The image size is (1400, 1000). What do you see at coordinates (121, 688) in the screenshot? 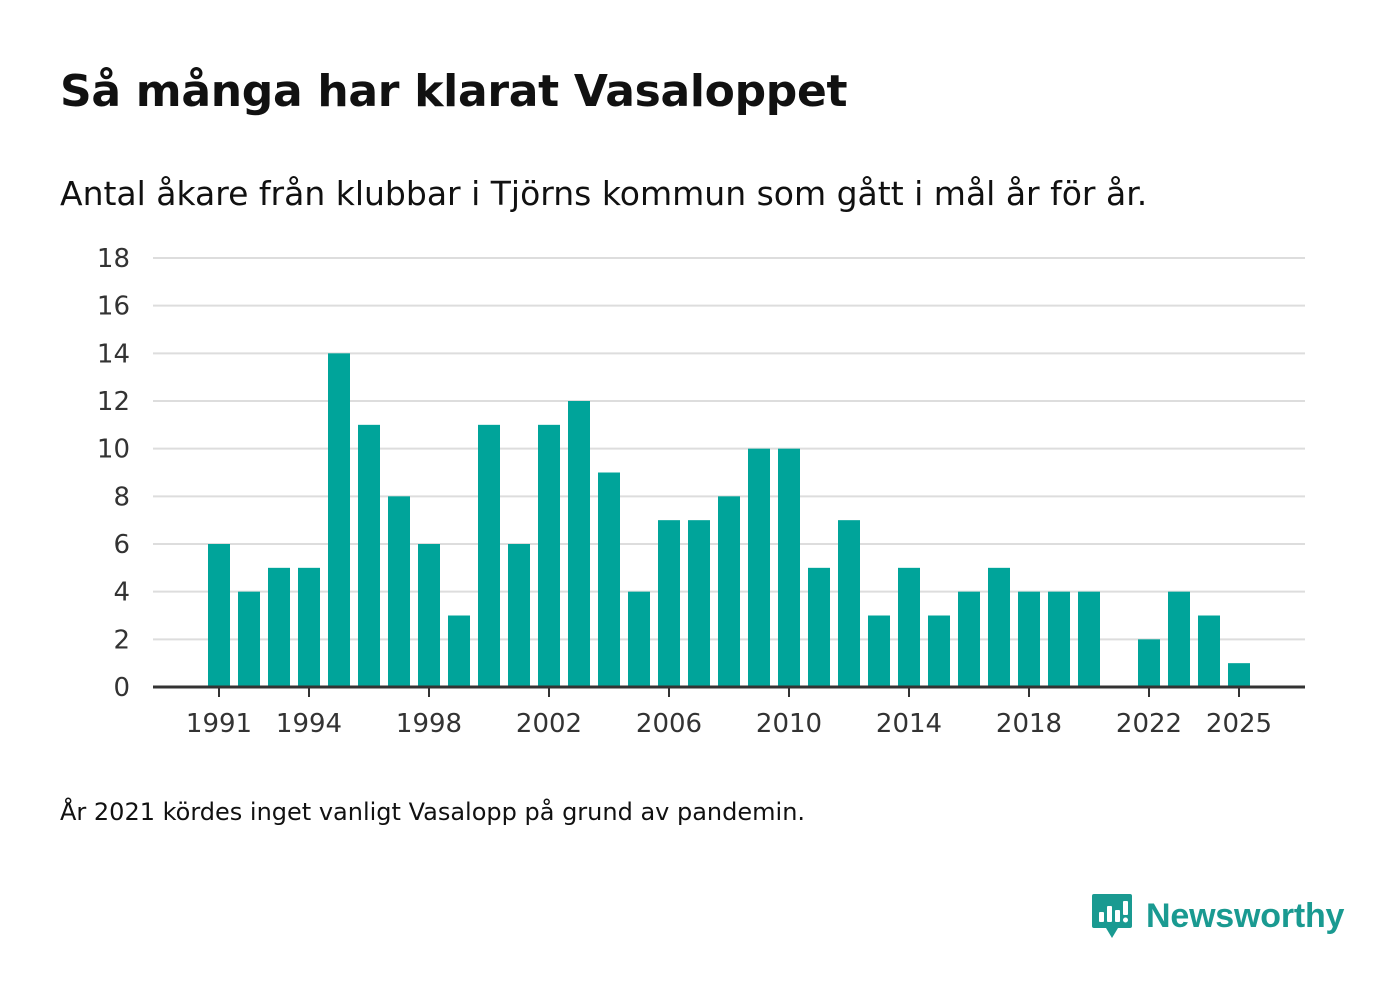
I see `y-tick-label: 0` at bounding box center [121, 688].